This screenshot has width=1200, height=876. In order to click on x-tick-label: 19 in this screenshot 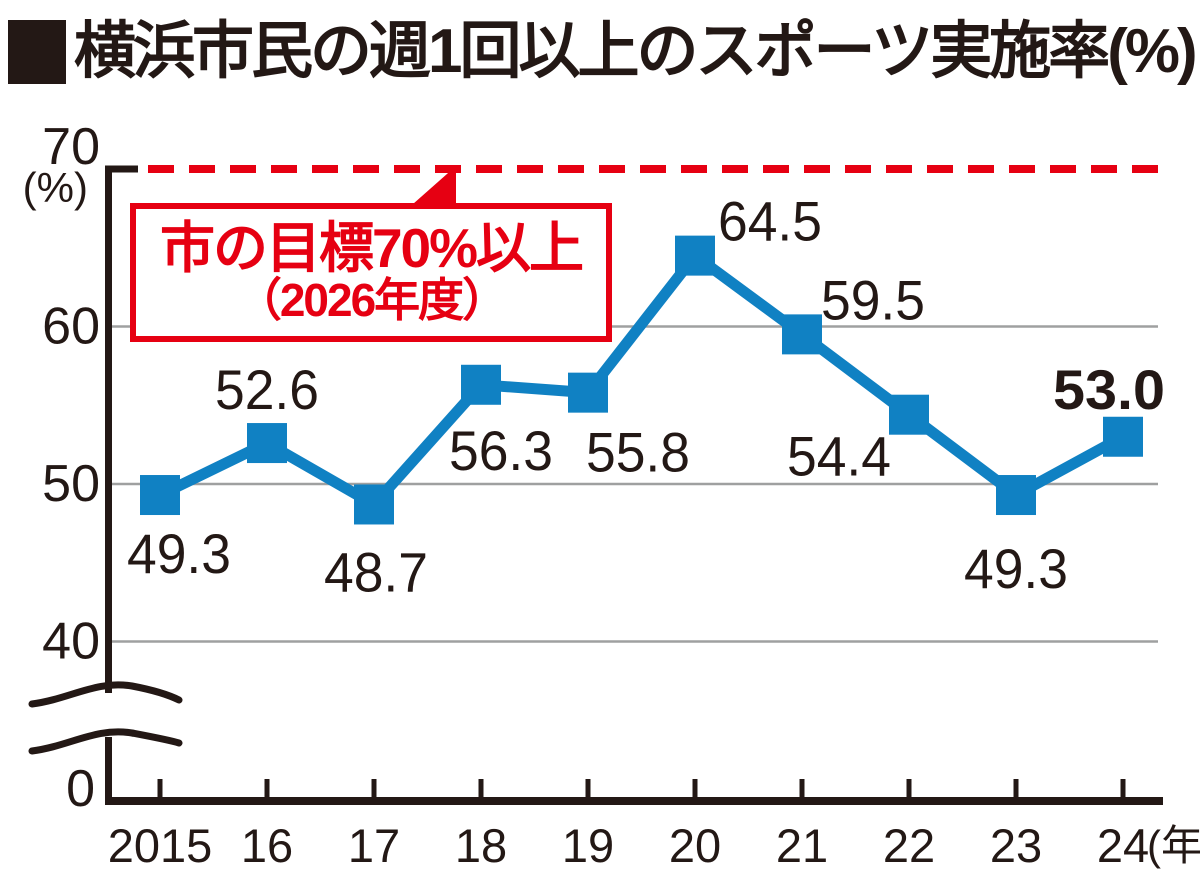, I will do `click(588, 845)`.